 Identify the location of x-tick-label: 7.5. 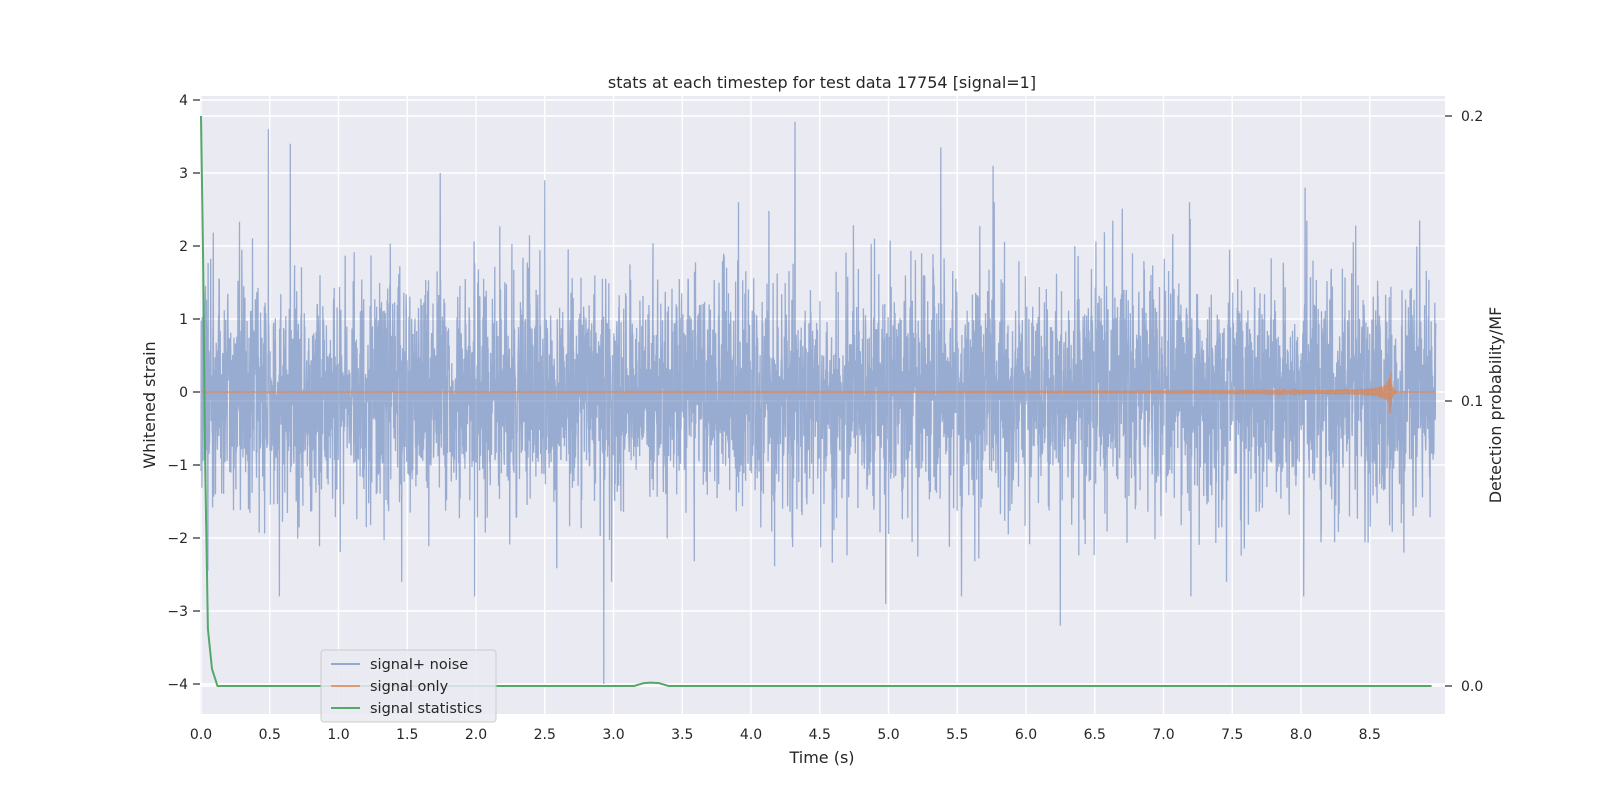
(1232, 735).